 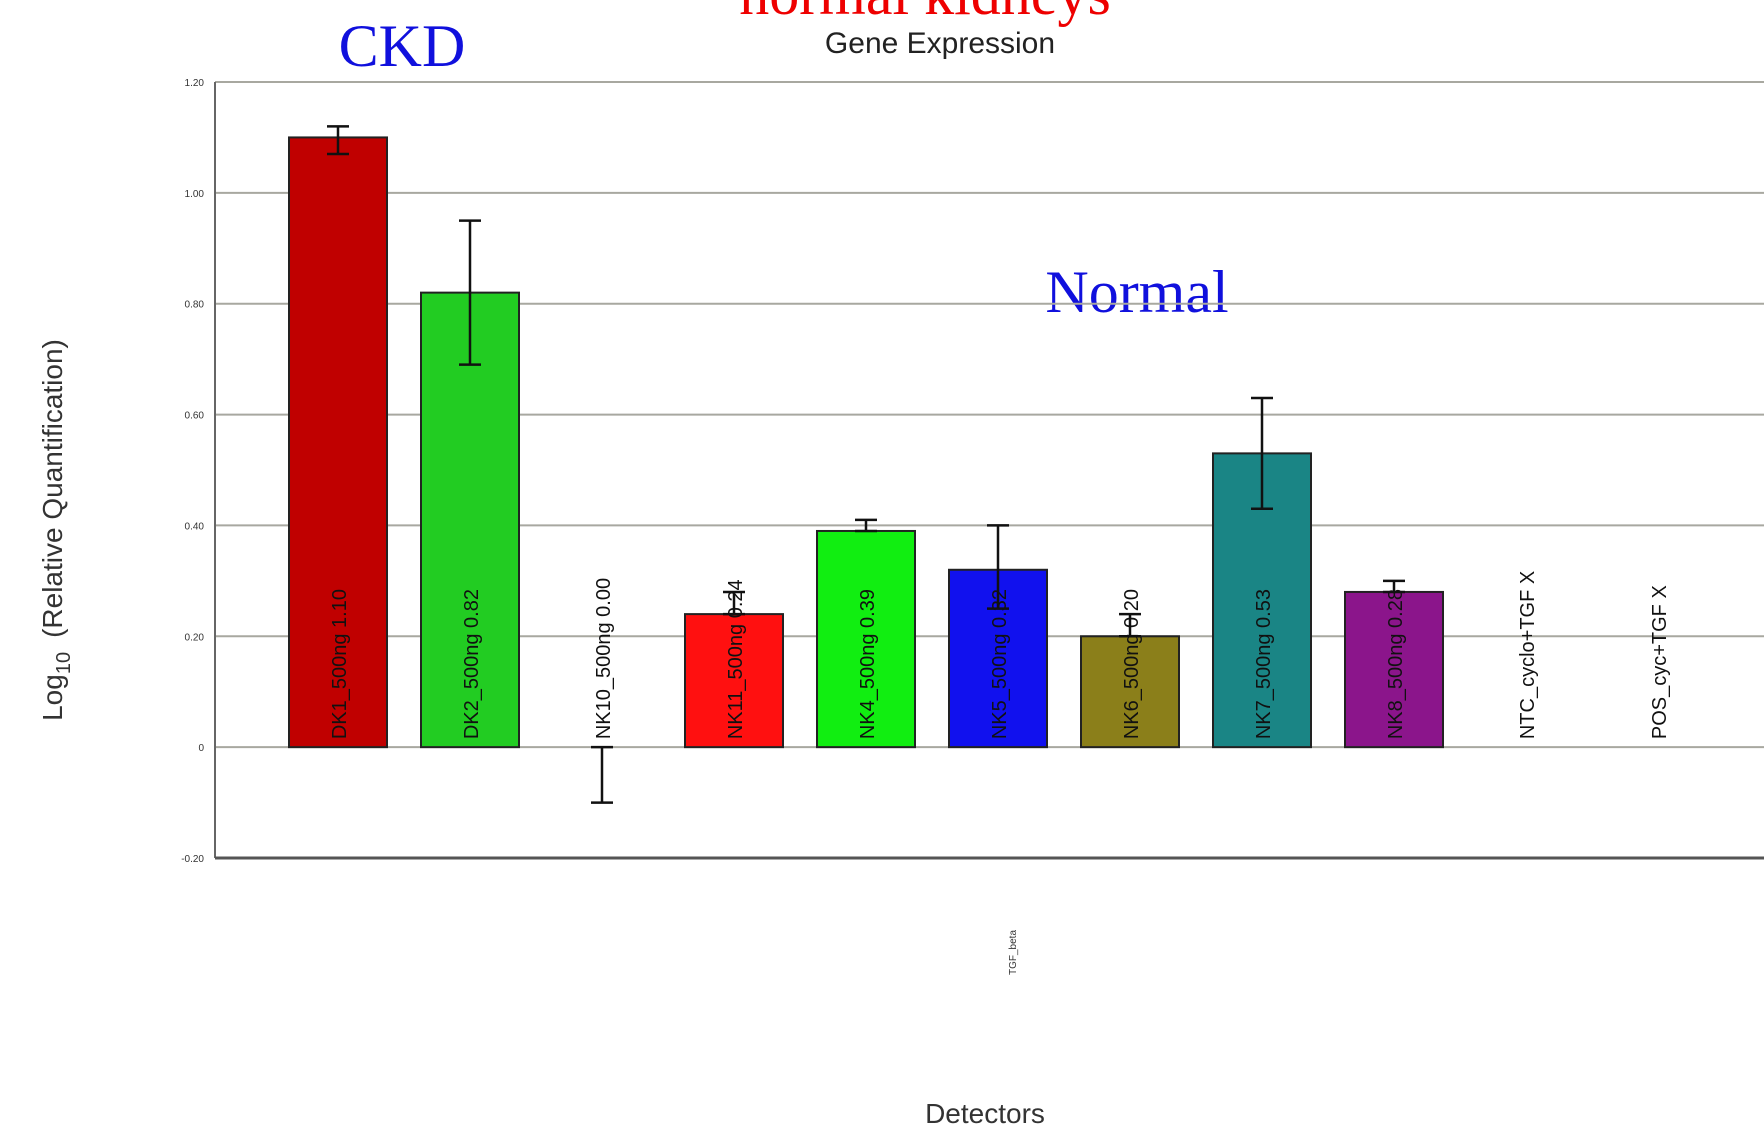 What do you see at coordinates (192, 859) in the screenshot?
I see `y-tick-label: -0.20` at bounding box center [192, 859].